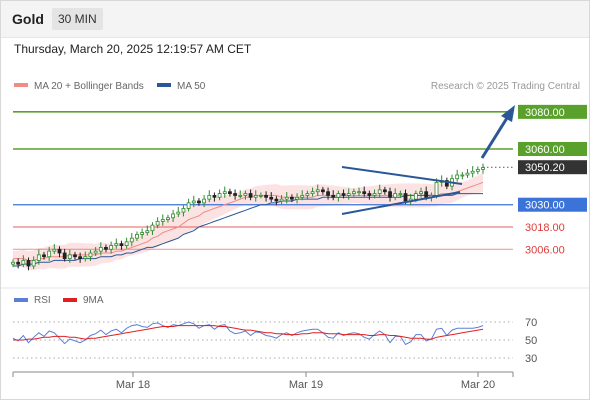  What do you see at coordinates (401, 203) in the screenshot?
I see `triangle-lower-line` at bounding box center [401, 203].